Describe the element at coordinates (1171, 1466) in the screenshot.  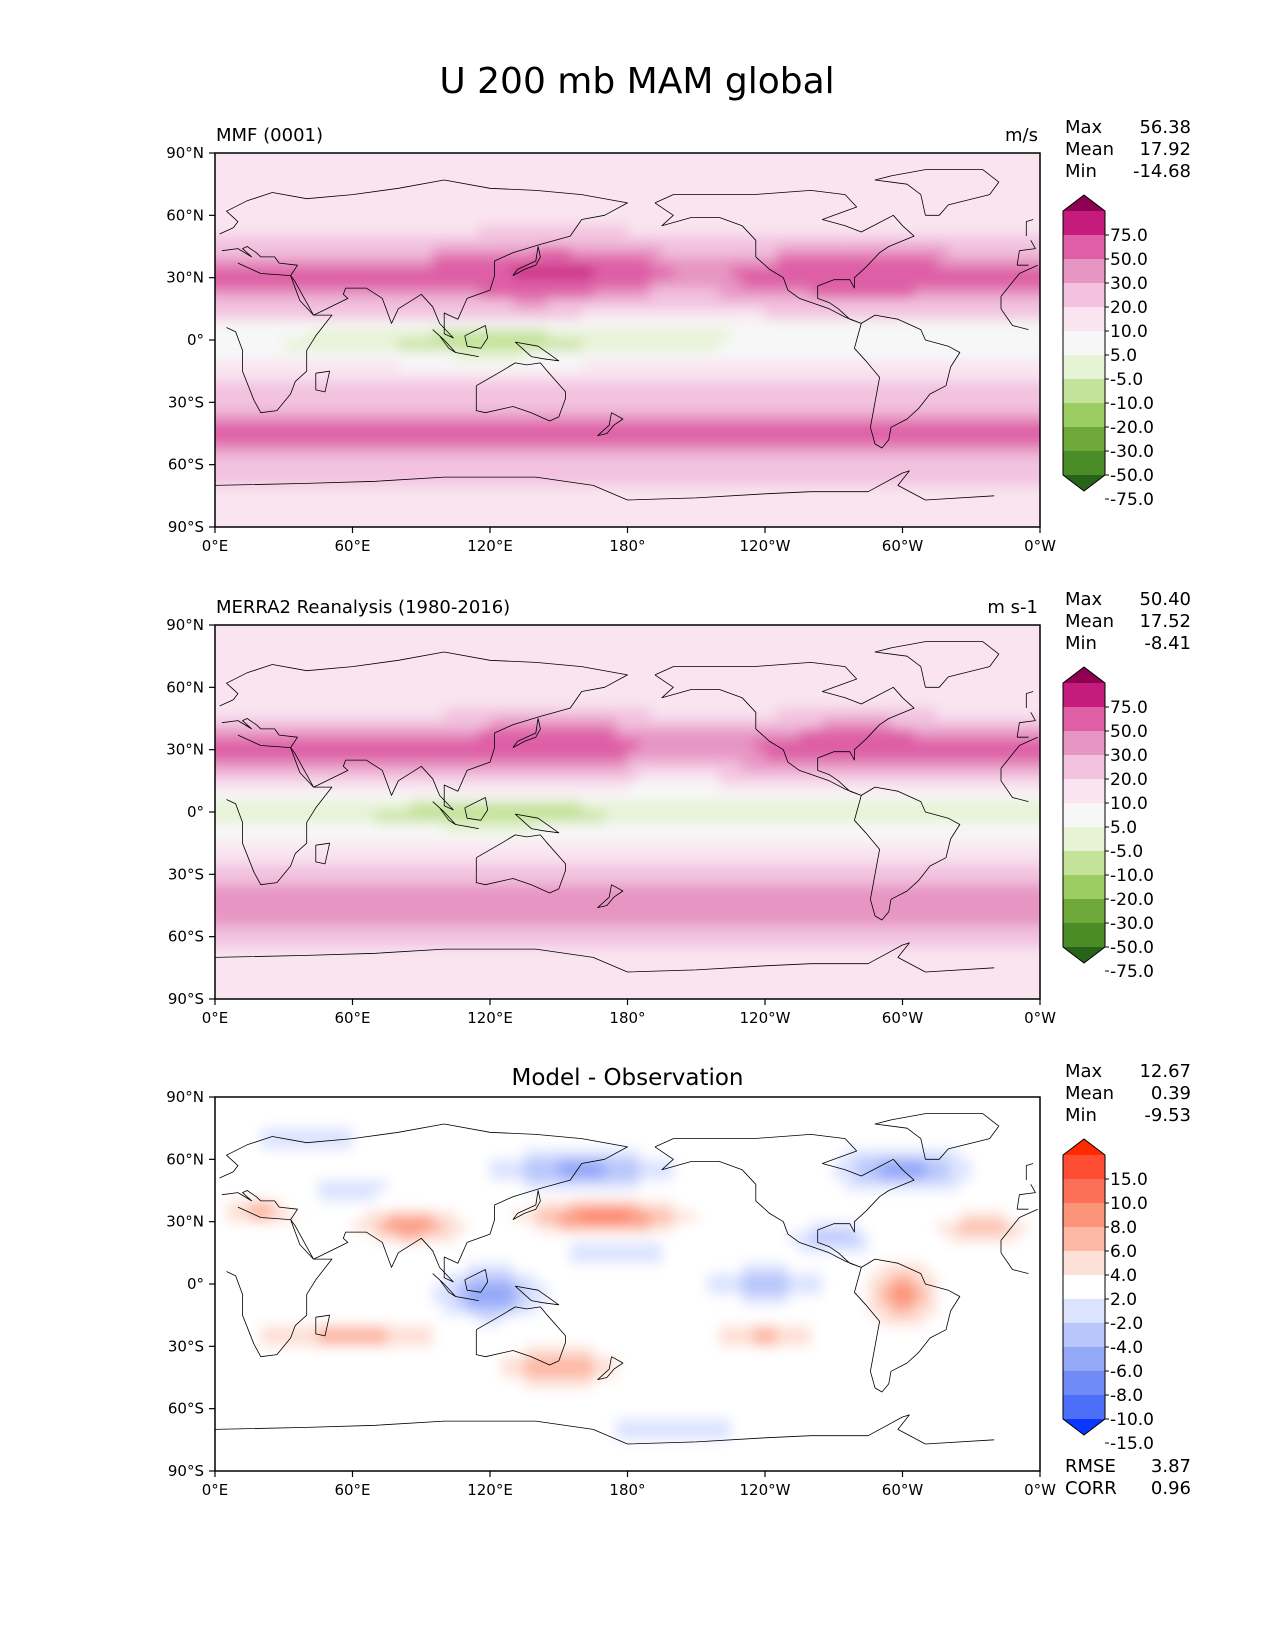
I see `metric-value: 3.87` at that location.